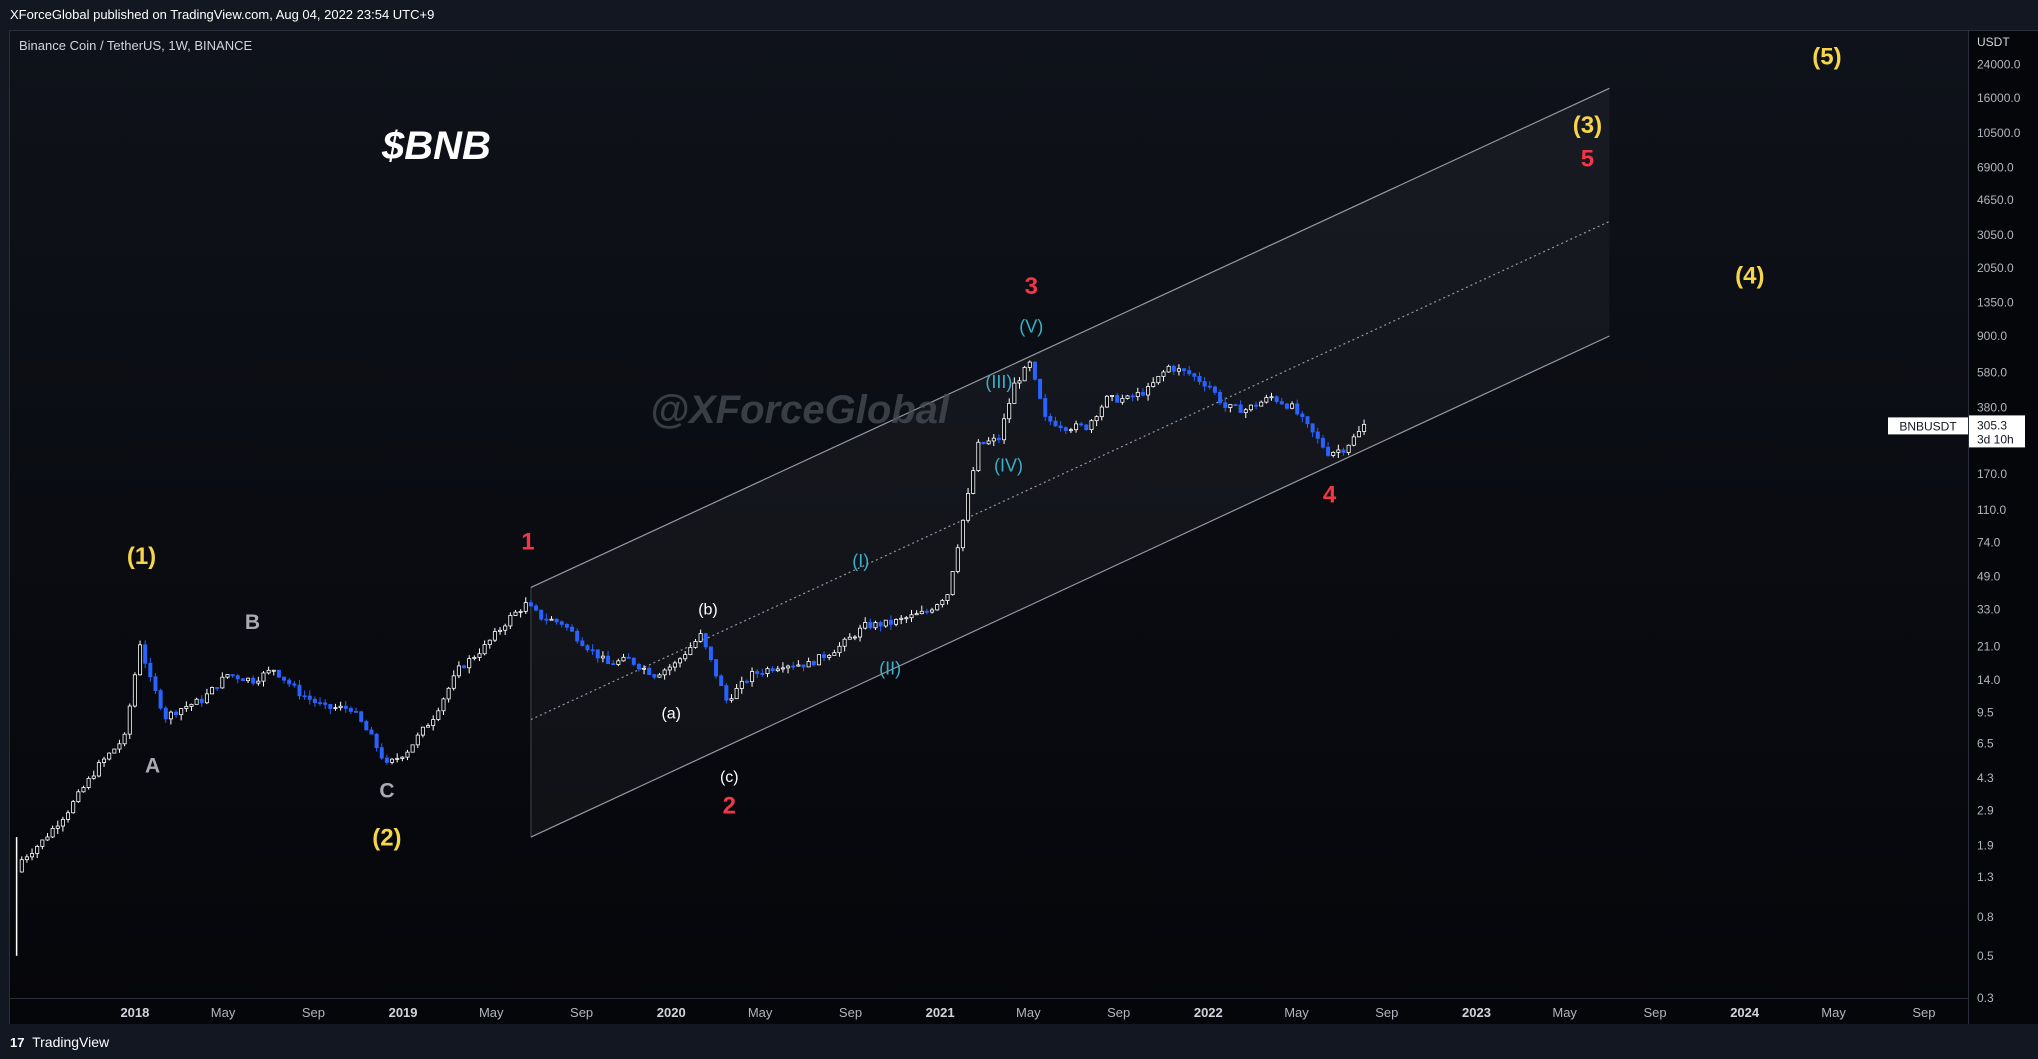 This screenshot has height=1059, width=2038. What do you see at coordinates (1985, 712) in the screenshot?
I see `price-tick: 9.5` at bounding box center [1985, 712].